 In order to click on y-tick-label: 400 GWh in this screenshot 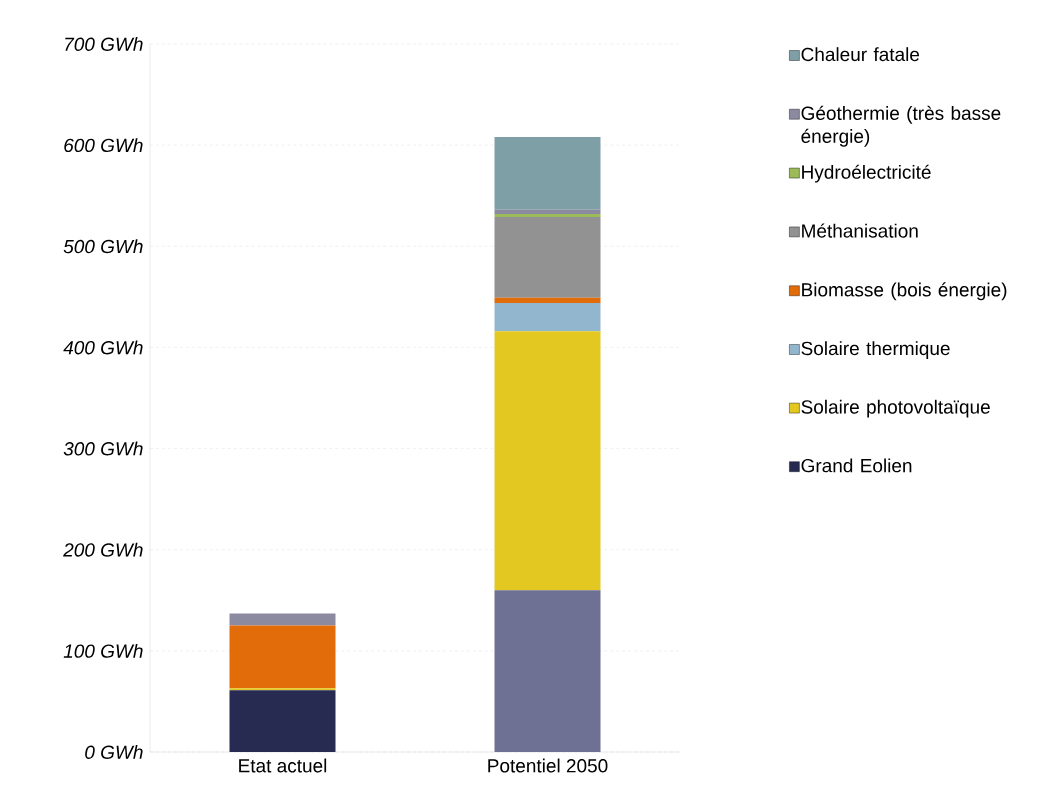, I will do `click(103, 347)`.